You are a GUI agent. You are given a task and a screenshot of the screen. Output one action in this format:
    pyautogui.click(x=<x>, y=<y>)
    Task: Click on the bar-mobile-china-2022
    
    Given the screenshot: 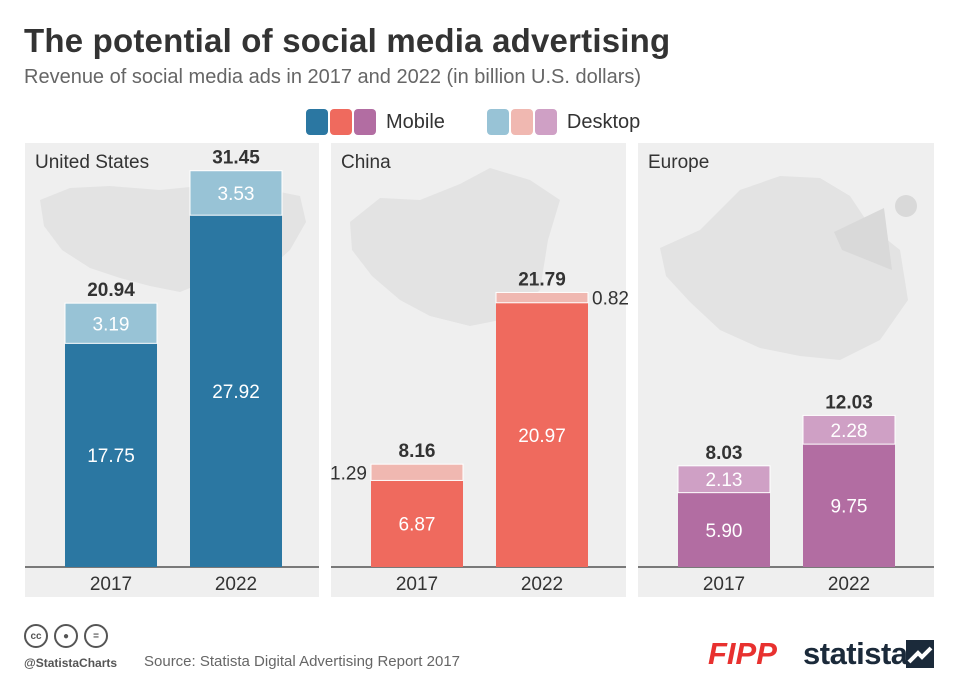 What is the action you would take?
    pyautogui.click(x=542, y=434)
    